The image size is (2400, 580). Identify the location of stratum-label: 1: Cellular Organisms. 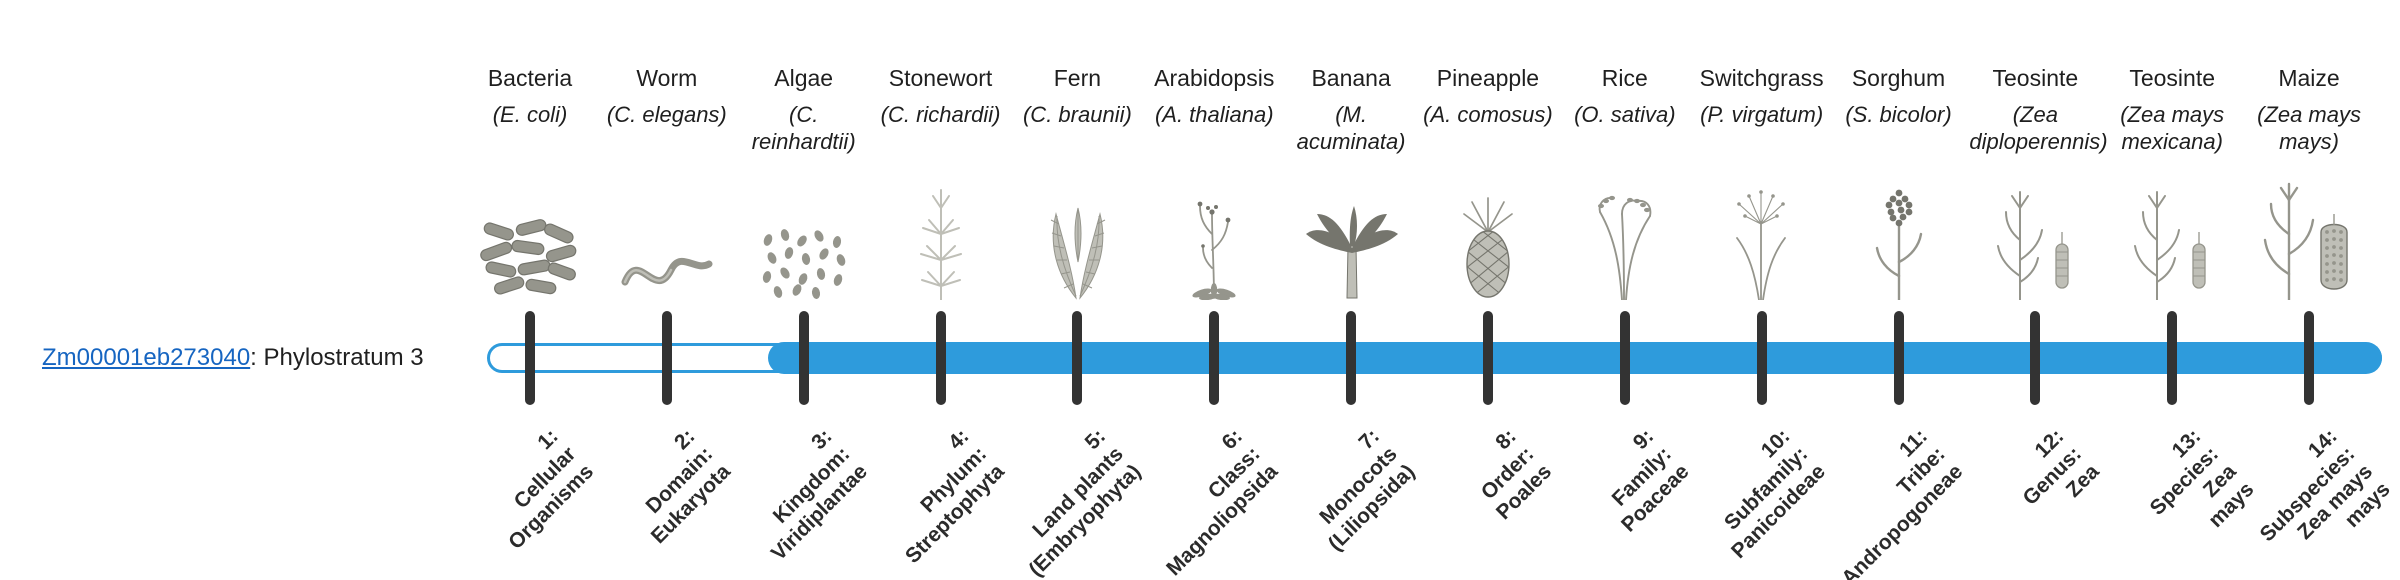
(533, 489).